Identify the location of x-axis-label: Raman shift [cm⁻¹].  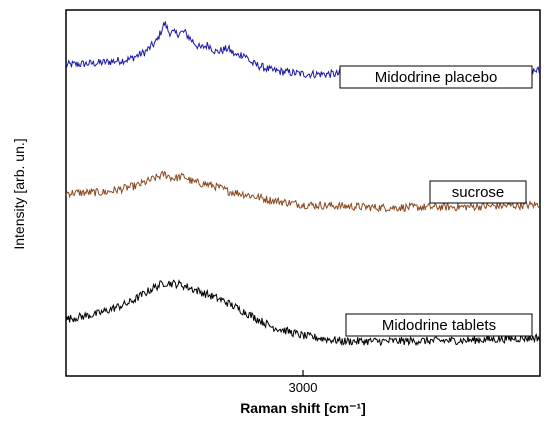
(303, 408).